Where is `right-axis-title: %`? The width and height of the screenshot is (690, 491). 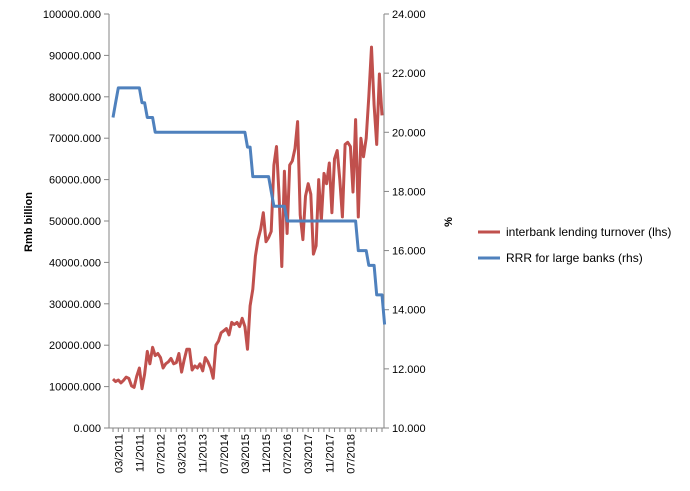
right-axis-title: % is located at coordinates (449, 222).